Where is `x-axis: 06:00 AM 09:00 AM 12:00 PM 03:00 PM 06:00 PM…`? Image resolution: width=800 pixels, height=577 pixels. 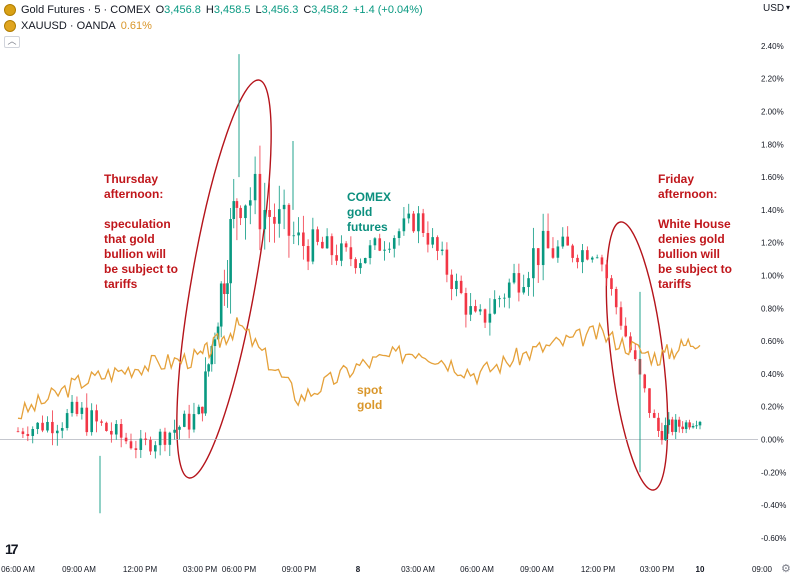
x-axis: 06:00 AM 09:00 AM 12:00 PM 03:00 PM 06:00 PM… is located at coordinates (386, 569).